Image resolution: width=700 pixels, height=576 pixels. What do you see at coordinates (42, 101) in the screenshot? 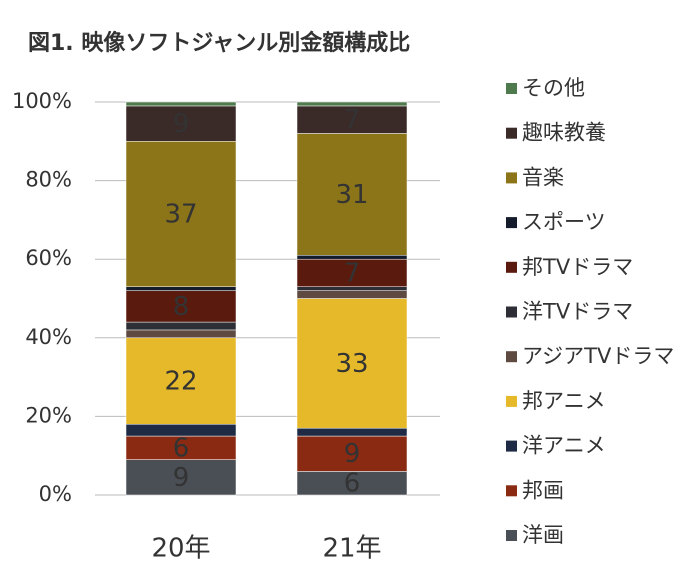
I see `y-tick-label: 100%` at bounding box center [42, 101].